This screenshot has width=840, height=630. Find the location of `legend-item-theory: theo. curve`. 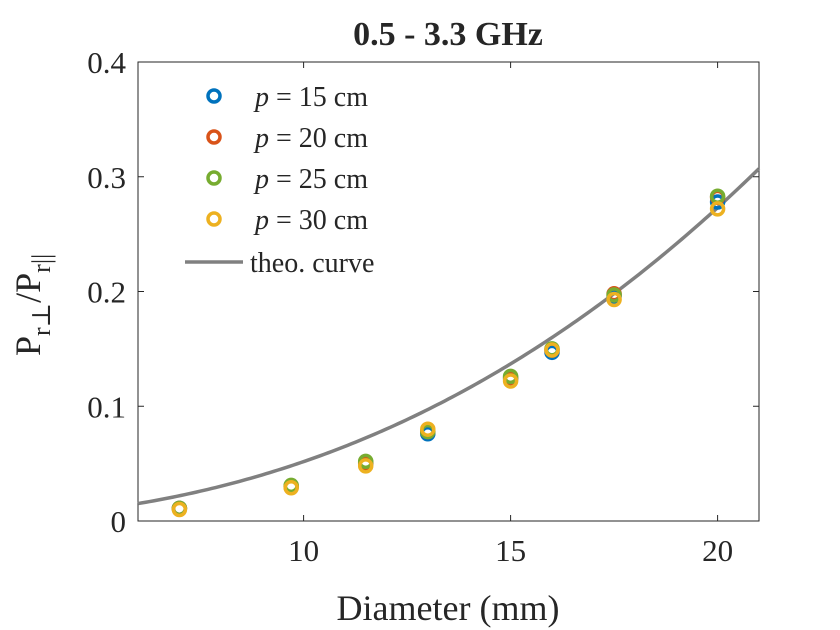

legend-item-theory: theo. curve is located at coordinates (279, 263).